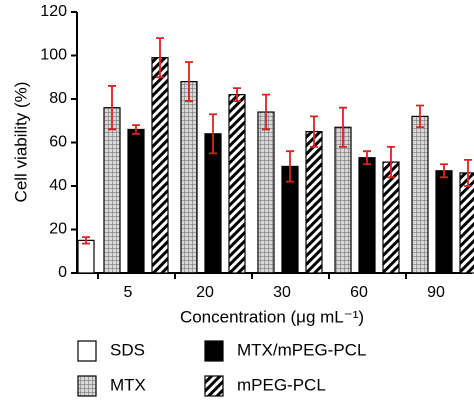 The image size is (474, 405). I want to click on legend-label: mPEG-PCL, so click(281, 384).